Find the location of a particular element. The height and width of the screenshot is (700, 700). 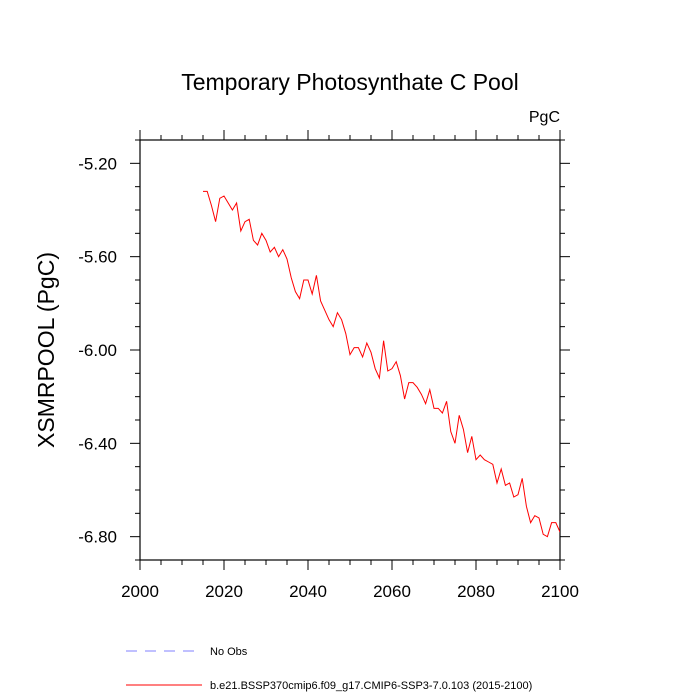

x-tick-label: 2080 is located at coordinates (476, 591).